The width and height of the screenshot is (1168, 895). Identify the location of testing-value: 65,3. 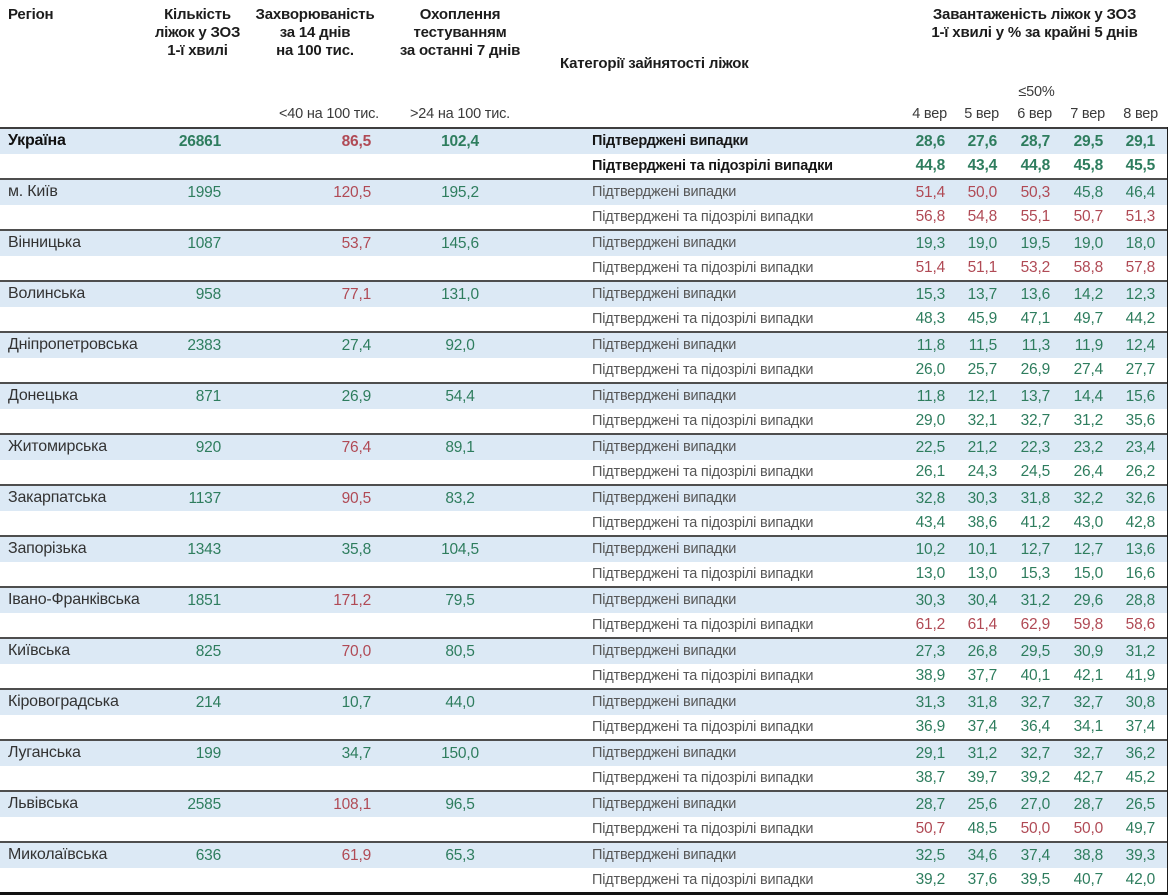
(460, 854).